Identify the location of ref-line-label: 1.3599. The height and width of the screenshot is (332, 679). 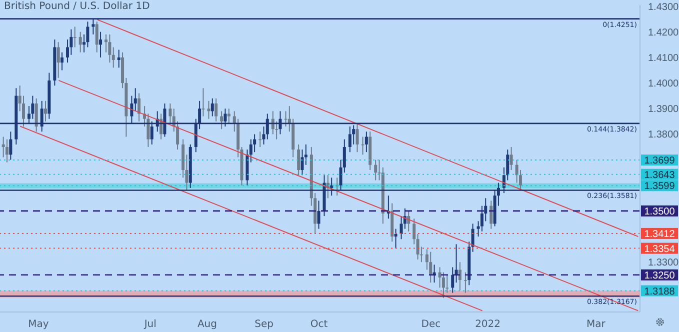
(660, 186).